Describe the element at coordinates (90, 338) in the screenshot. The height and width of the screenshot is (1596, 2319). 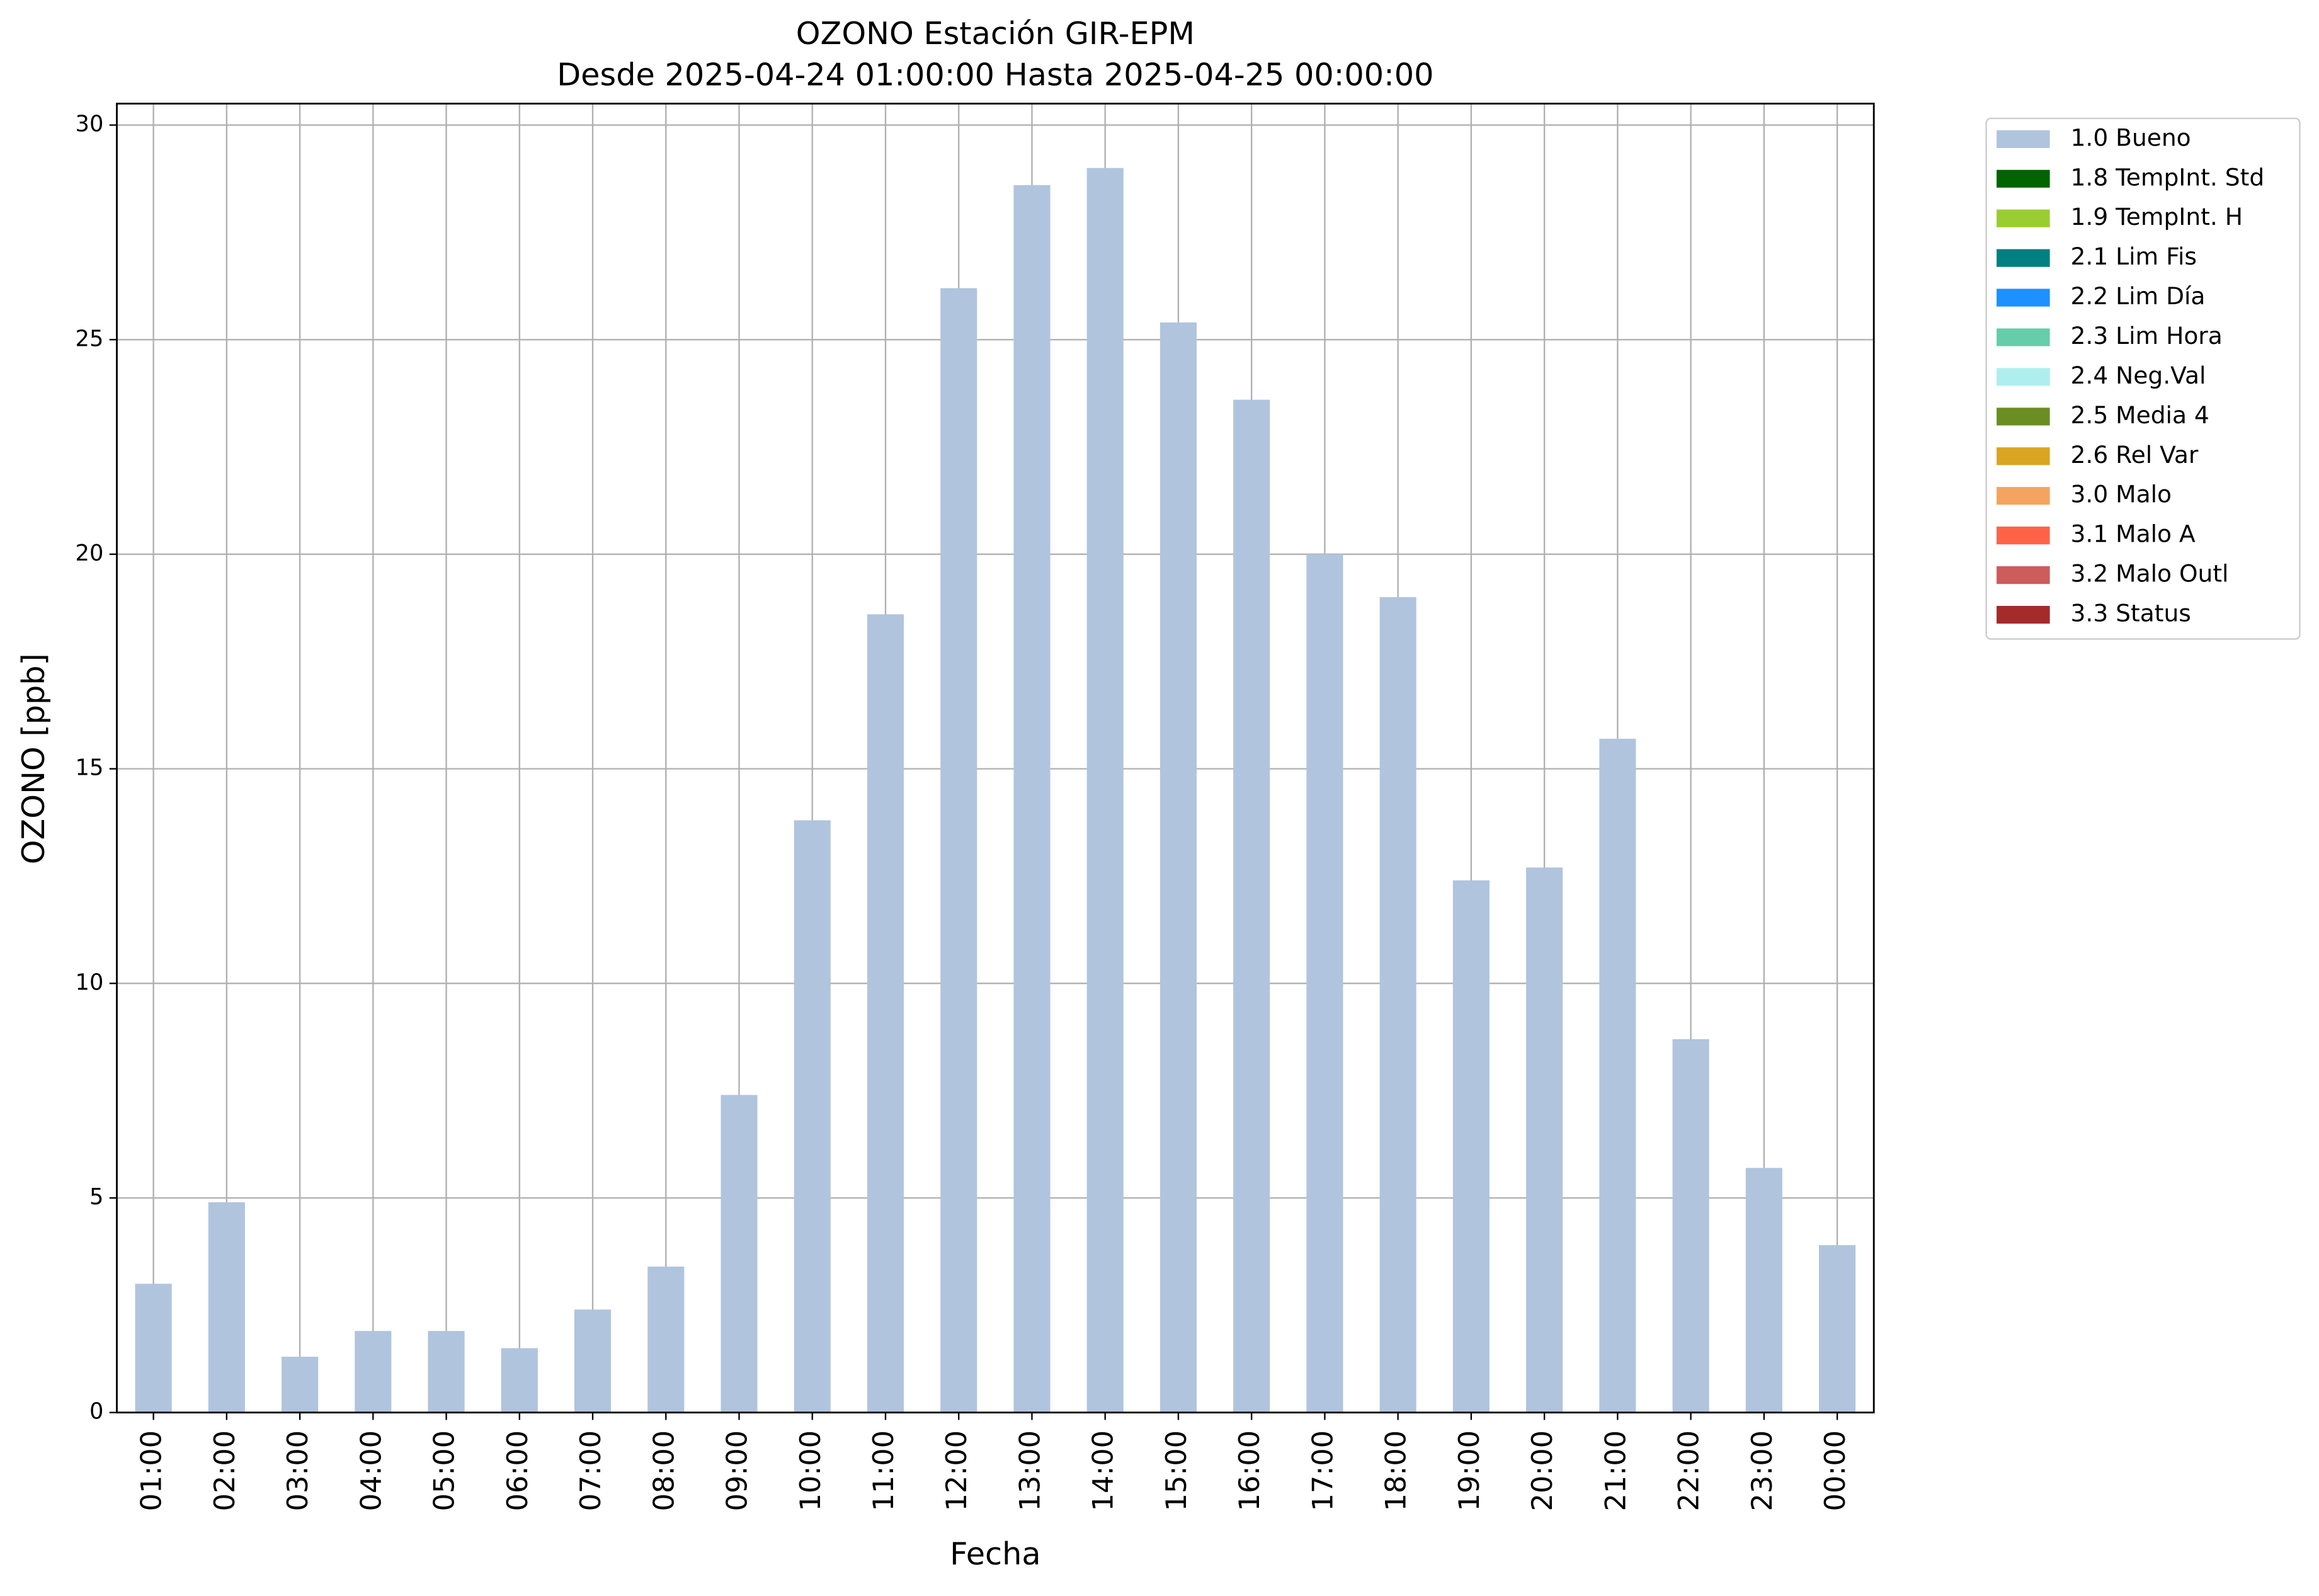
I see `y-tick-label: 25` at that location.